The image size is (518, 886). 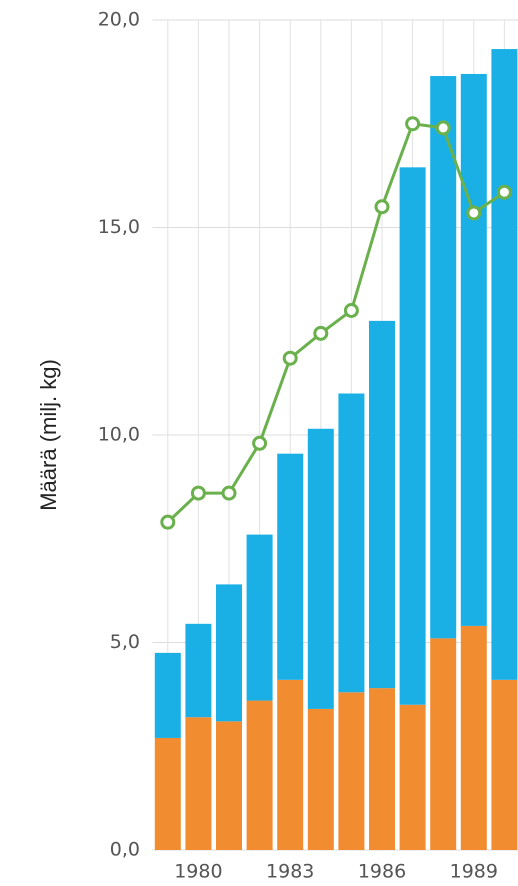 What do you see at coordinates (125, 642) in the screenshot?
I see `y-tick-label: 5,0` at bounding box center [125, 642].